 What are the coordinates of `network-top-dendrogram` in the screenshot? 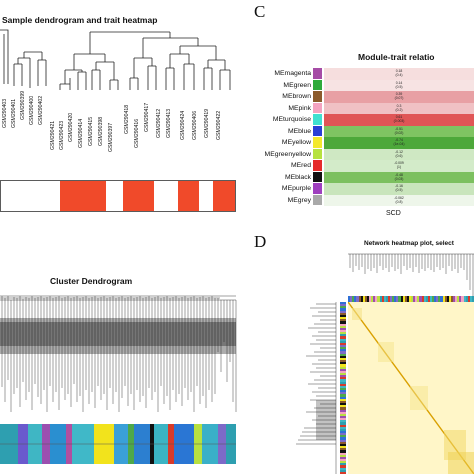 It's located at (411, 274).